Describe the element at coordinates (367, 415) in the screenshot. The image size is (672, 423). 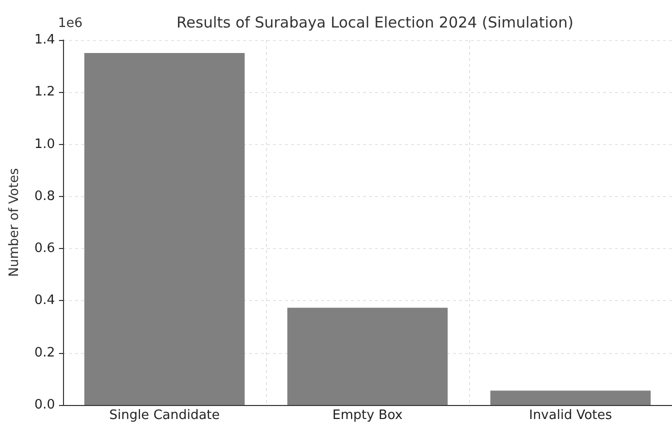
I see `x-tick-label: Empty Box` at that location.